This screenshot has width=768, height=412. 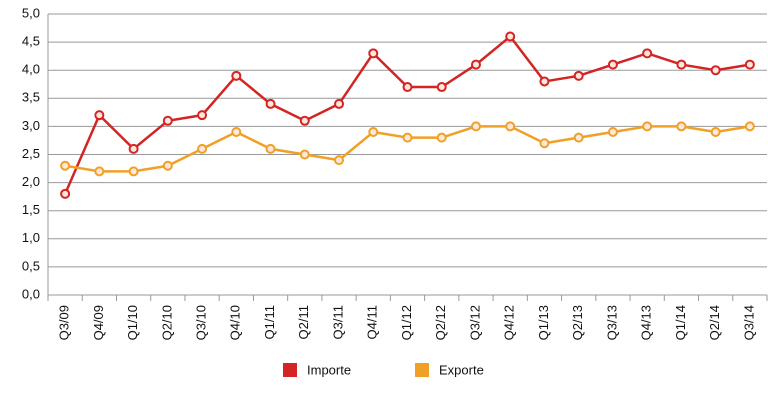 What do you see at coordinates (31, 237) in the screenshot?
I see `y-tick-label: 1,0` at bounding box center [31, 237].